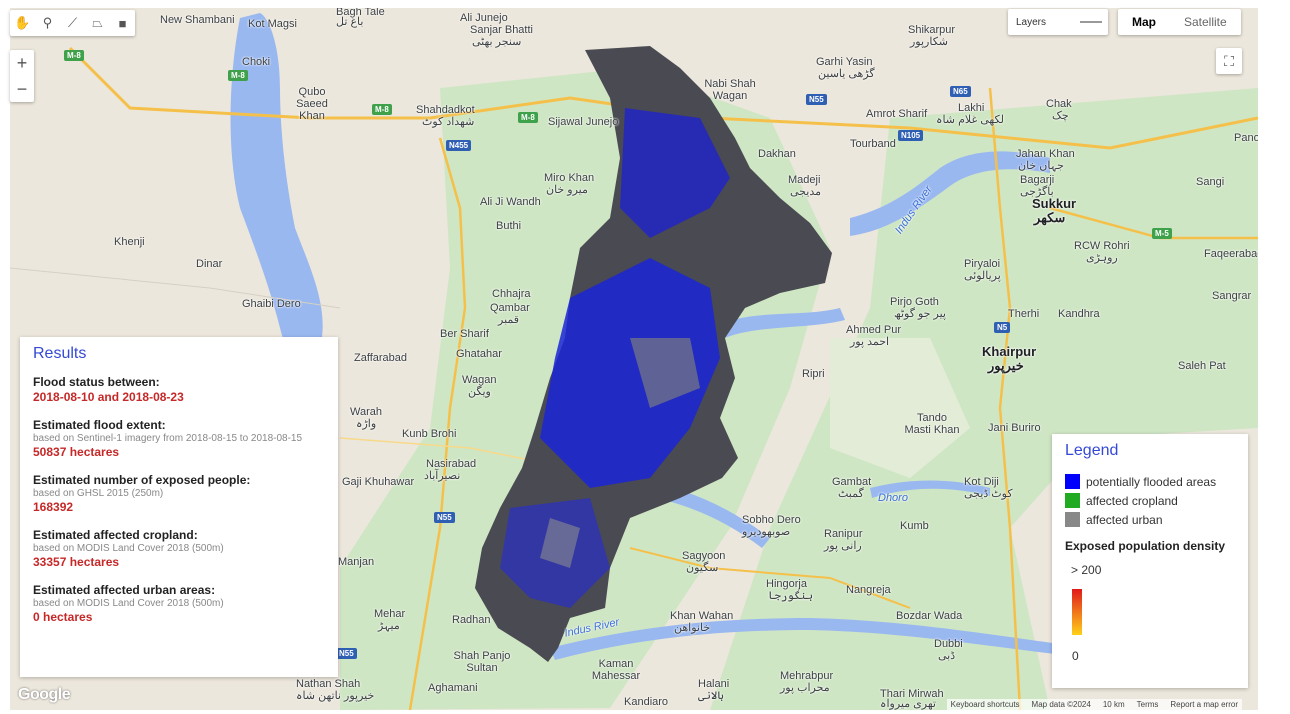 This screenshot has height=714, width=1290. Describe the element at coordinates (122, 23) in the screenshot. I see `rectangle-icon: ■` at that location.